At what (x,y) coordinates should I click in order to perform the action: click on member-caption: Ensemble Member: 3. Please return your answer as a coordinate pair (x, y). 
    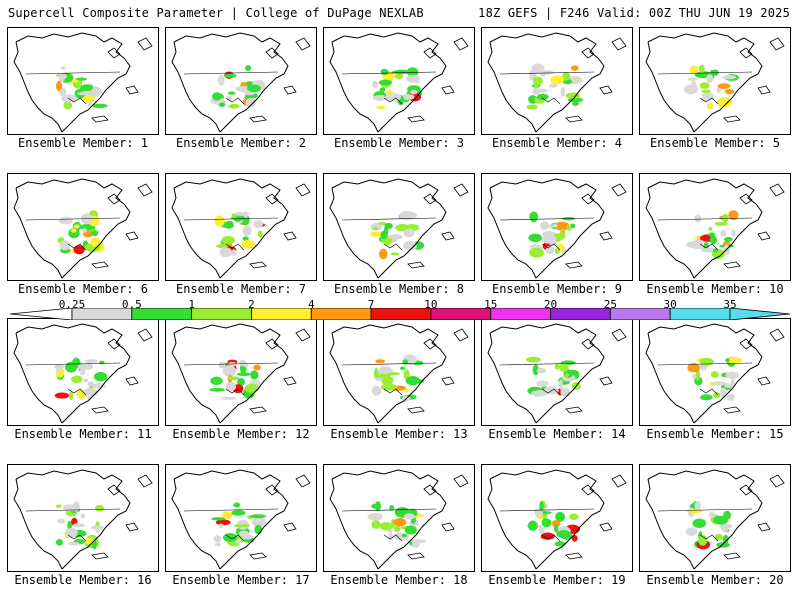
    Looking at the image, I should click on (399, 143).